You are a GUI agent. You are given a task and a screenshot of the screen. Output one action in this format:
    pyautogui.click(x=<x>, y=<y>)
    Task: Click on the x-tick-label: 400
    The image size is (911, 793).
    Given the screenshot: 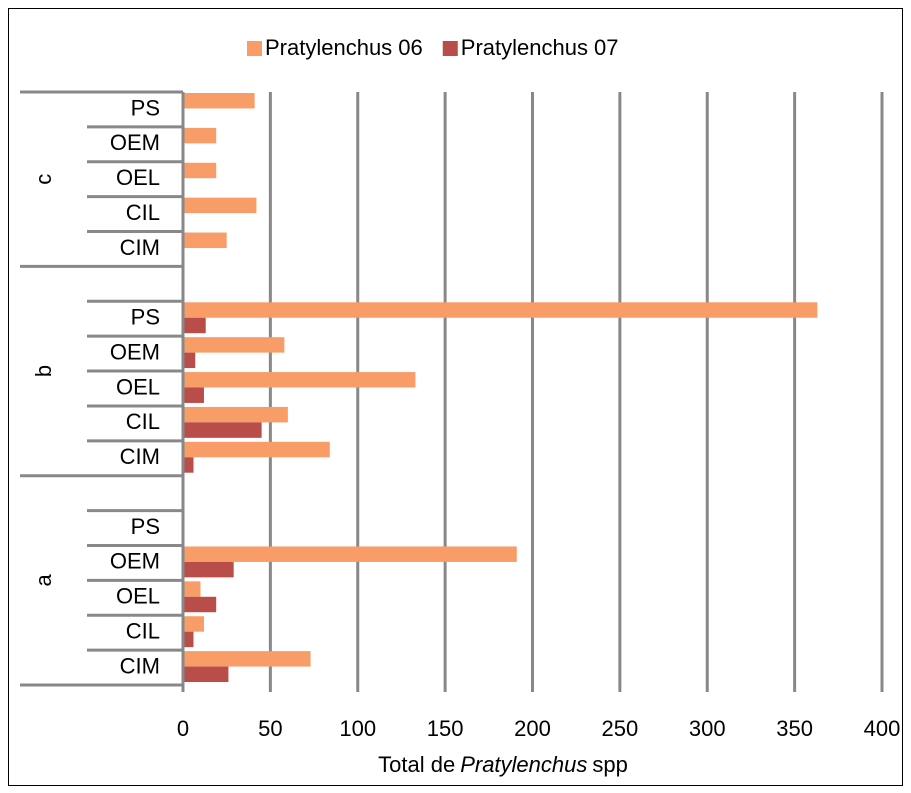 What is the action you would take?
    pyautogui.click(x=882, y=728)
    